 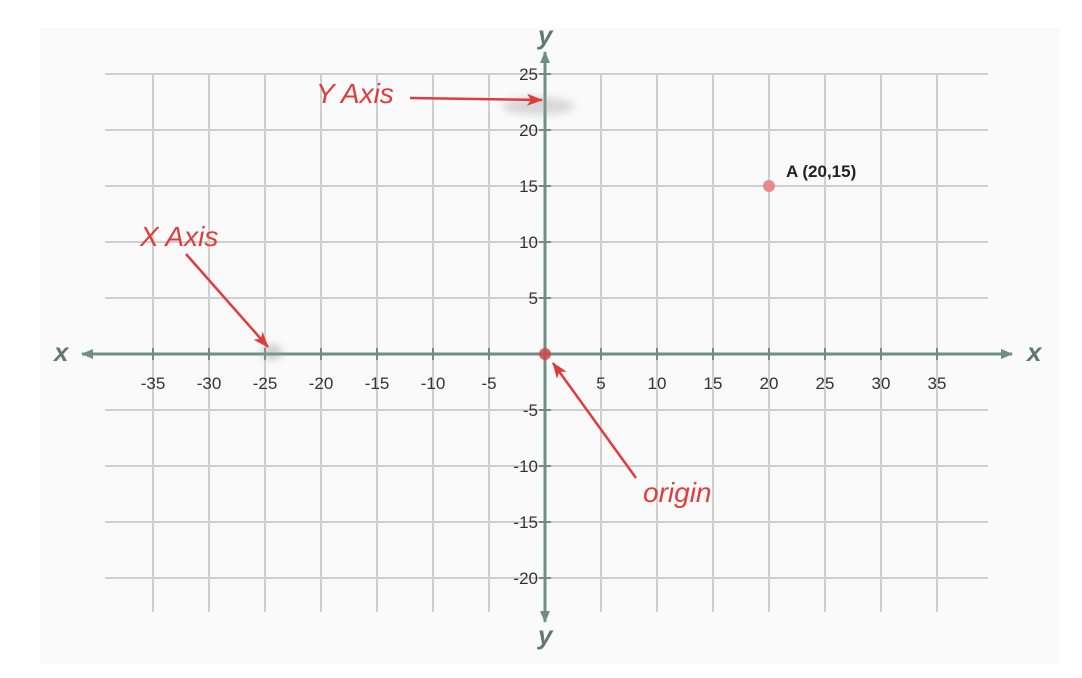 I want to click on y-tick-label: 5, so click(x=533, y=298).